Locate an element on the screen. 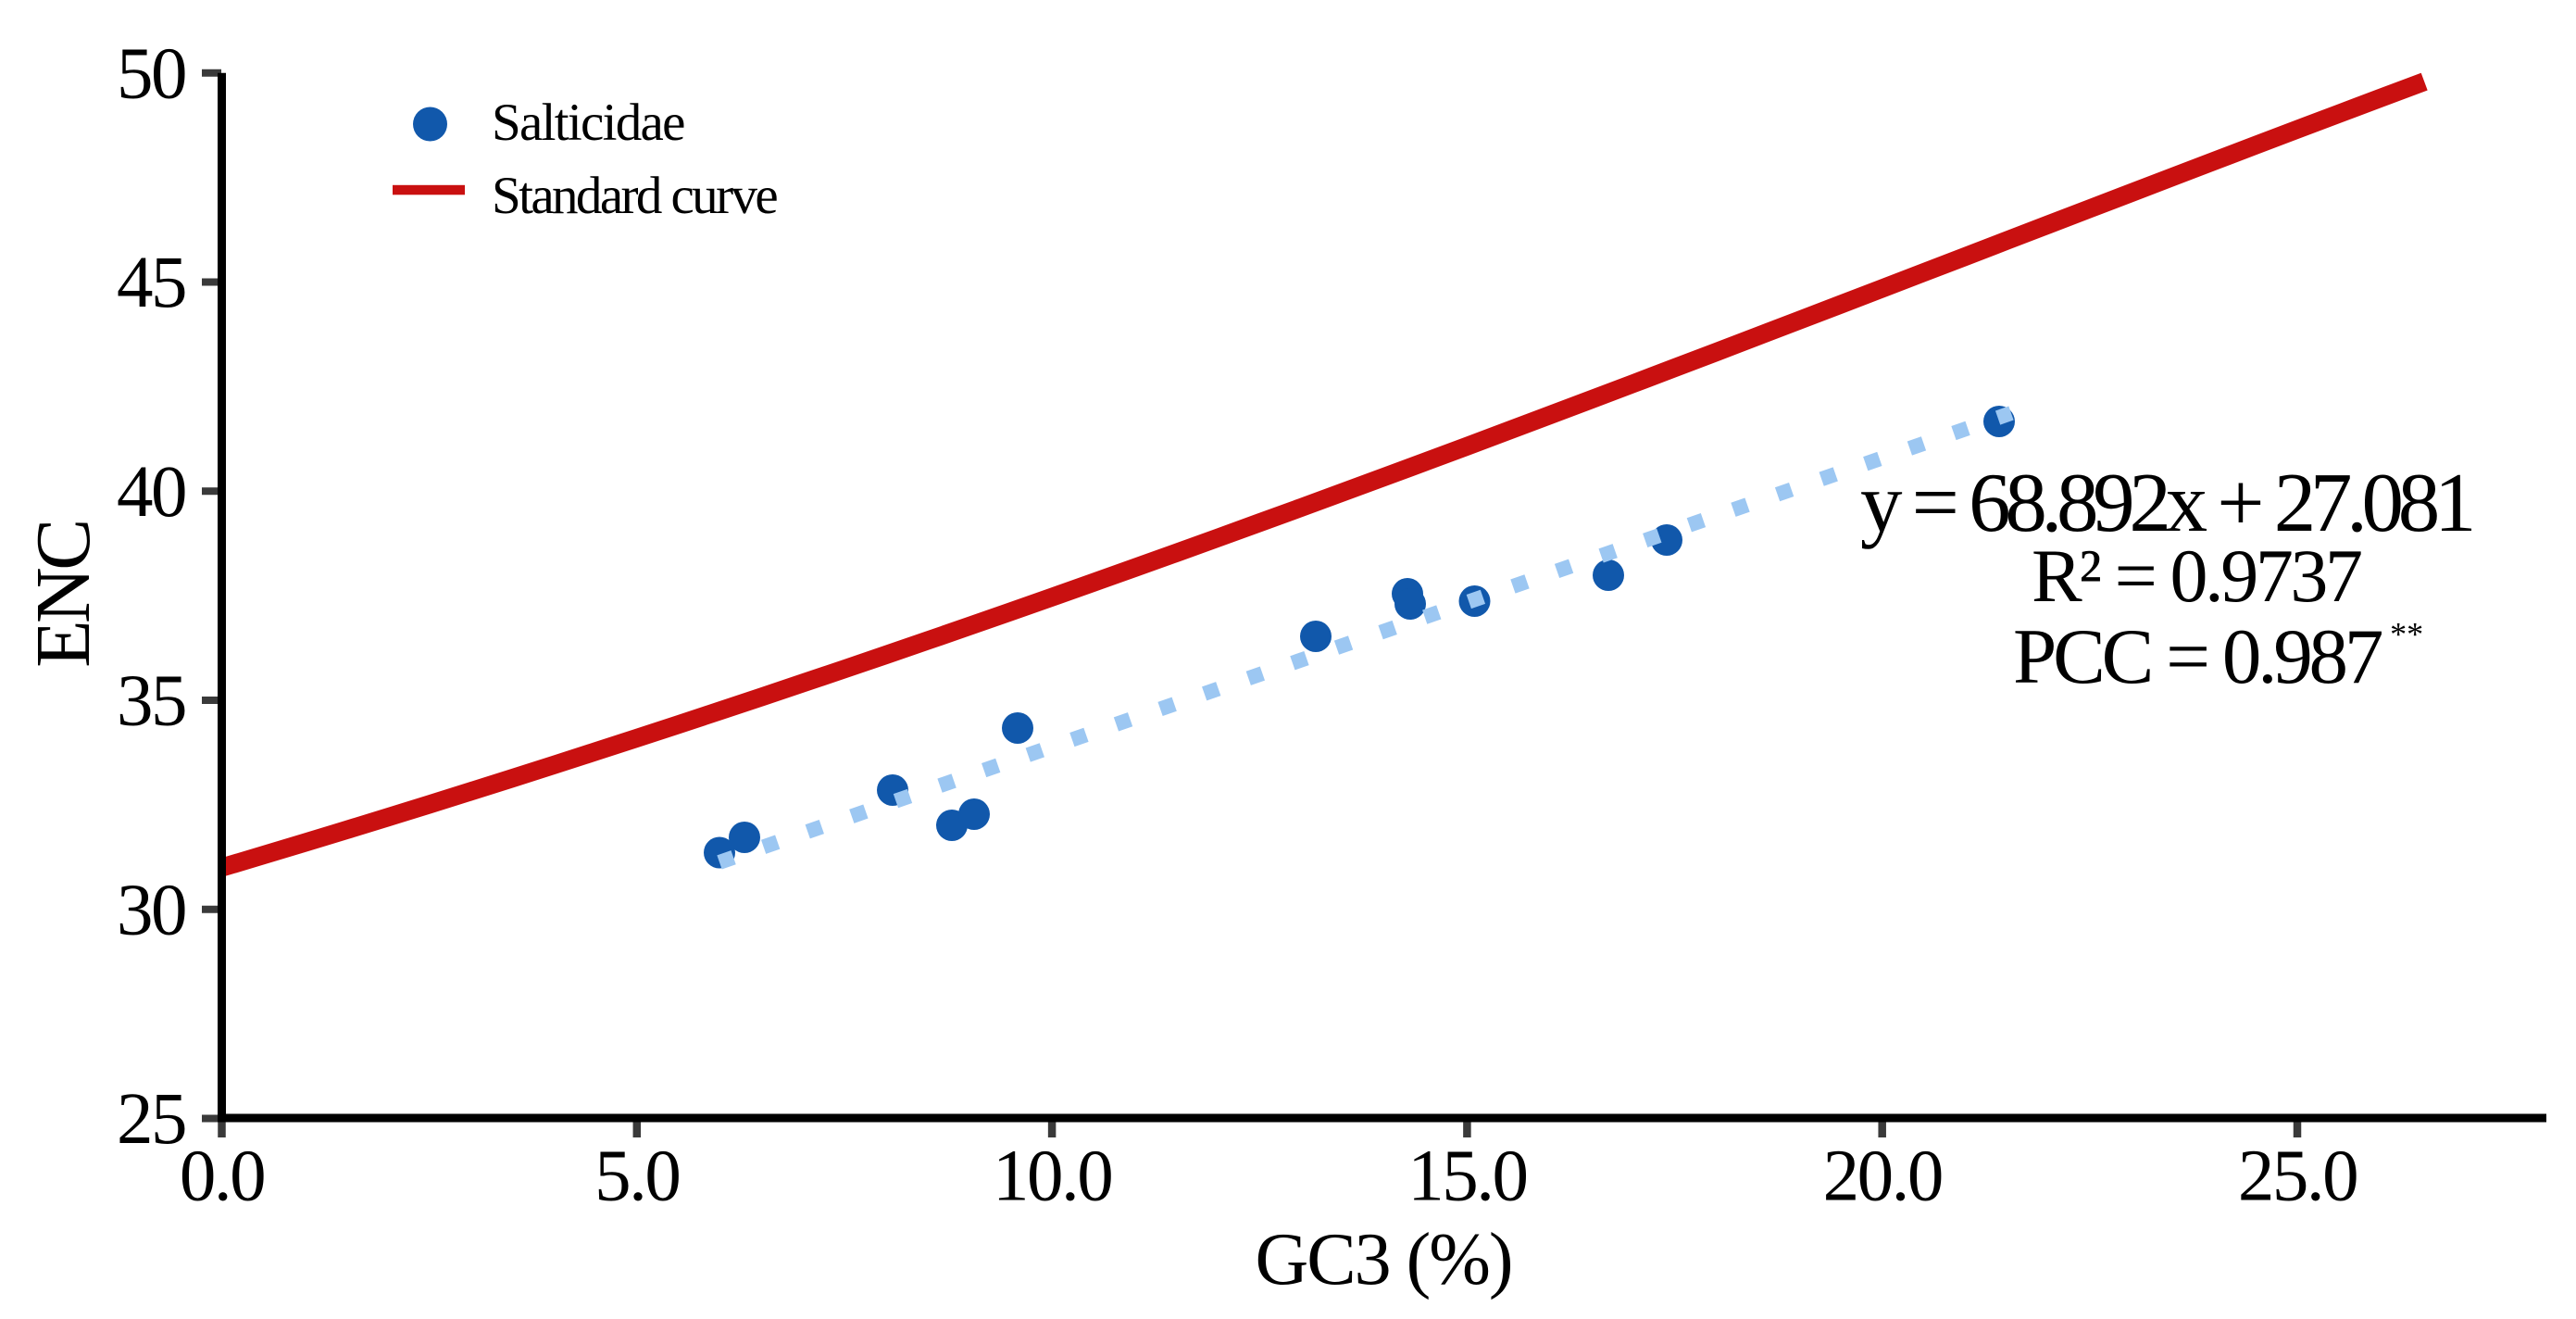 This screenshot has height=1319, width=2576. svg-text: 10.0 is located at coordinates (1052, 1177).